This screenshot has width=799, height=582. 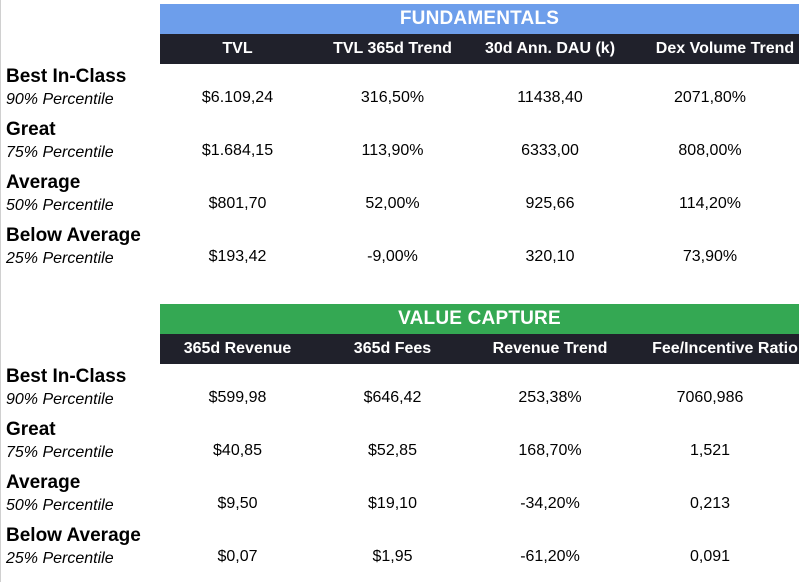 I want to click on table-cell: -34,20%, so click(x=550, y=503).